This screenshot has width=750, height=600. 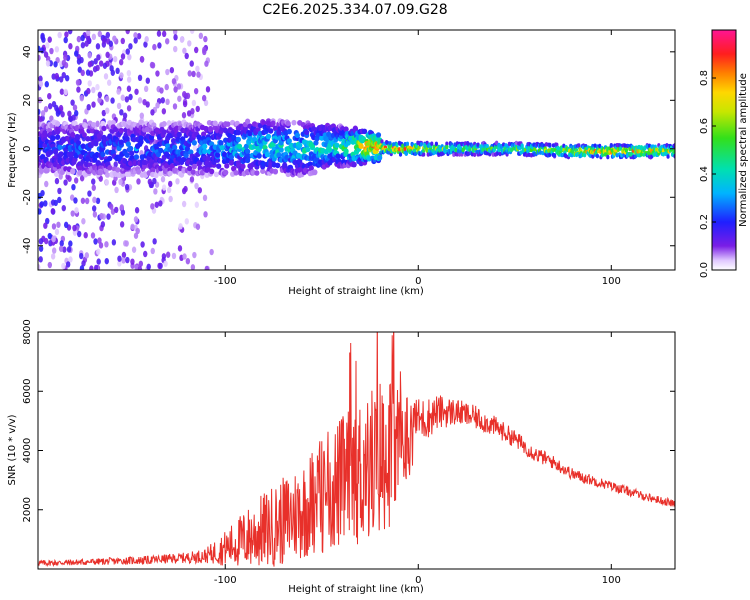 I want to click on spectrogram-x-tick-label: 100, so click(x=611, y=281).